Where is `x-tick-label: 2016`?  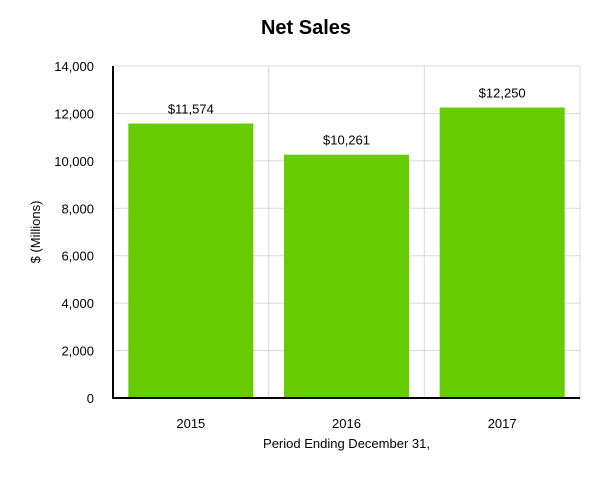 x-tick-label: 2016 is located at coordinates (346, 423).